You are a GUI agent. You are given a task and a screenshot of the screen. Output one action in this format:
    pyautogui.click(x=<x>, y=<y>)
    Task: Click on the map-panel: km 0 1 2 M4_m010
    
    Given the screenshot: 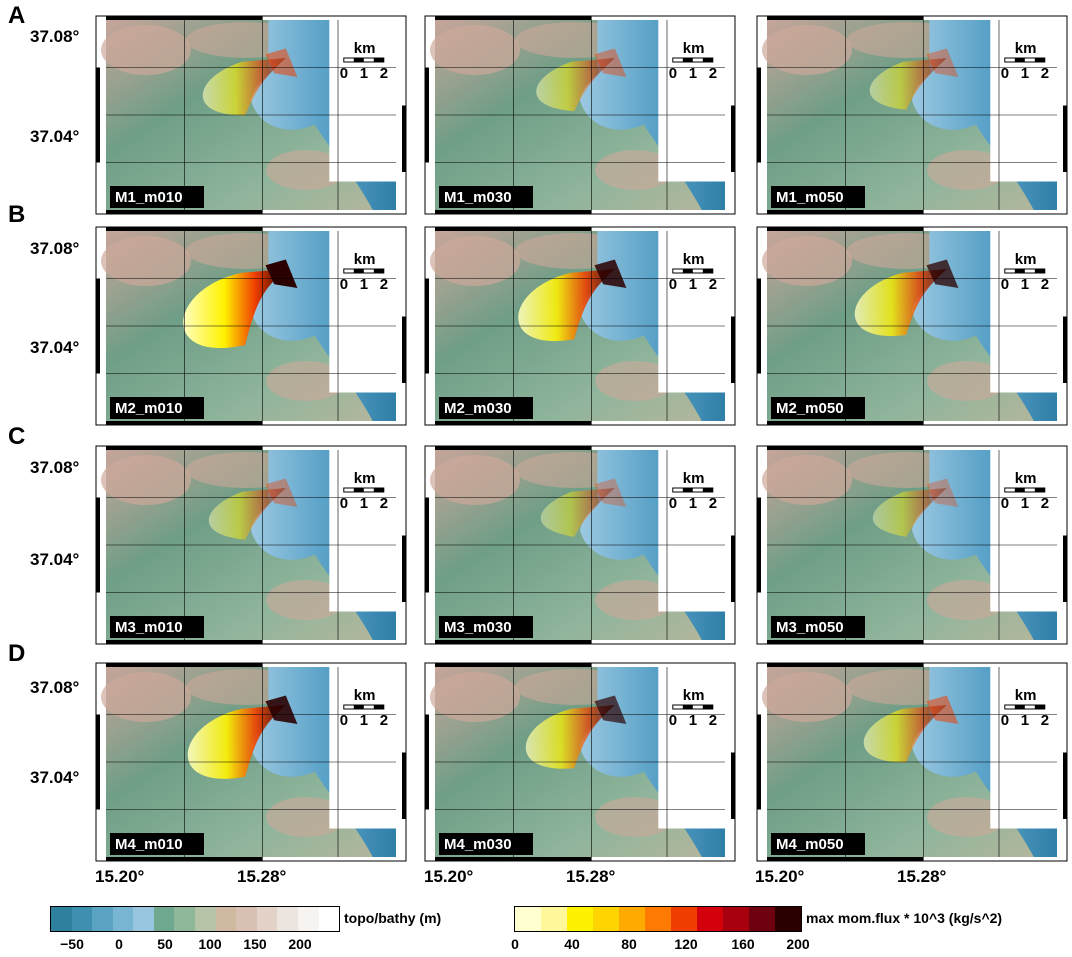 What is the action you would take?
    pyautogui.click(x=251, y=762)
    